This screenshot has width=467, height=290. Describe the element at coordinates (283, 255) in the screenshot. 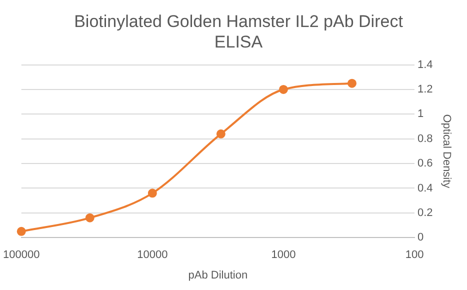

I see `x-tick-label: 1000` at that location.